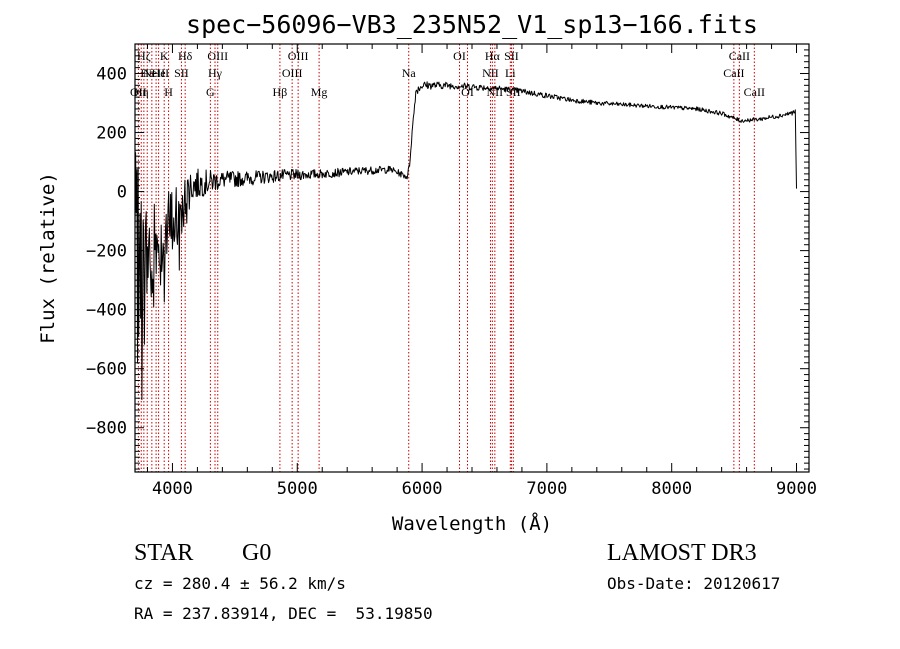 Image resolution: width=900 pixels, height=649 pixels. Describe the element at coordinates (472, 523) in the screenshot. I see `x-axis-label: Wavelength (Å)` at that location.